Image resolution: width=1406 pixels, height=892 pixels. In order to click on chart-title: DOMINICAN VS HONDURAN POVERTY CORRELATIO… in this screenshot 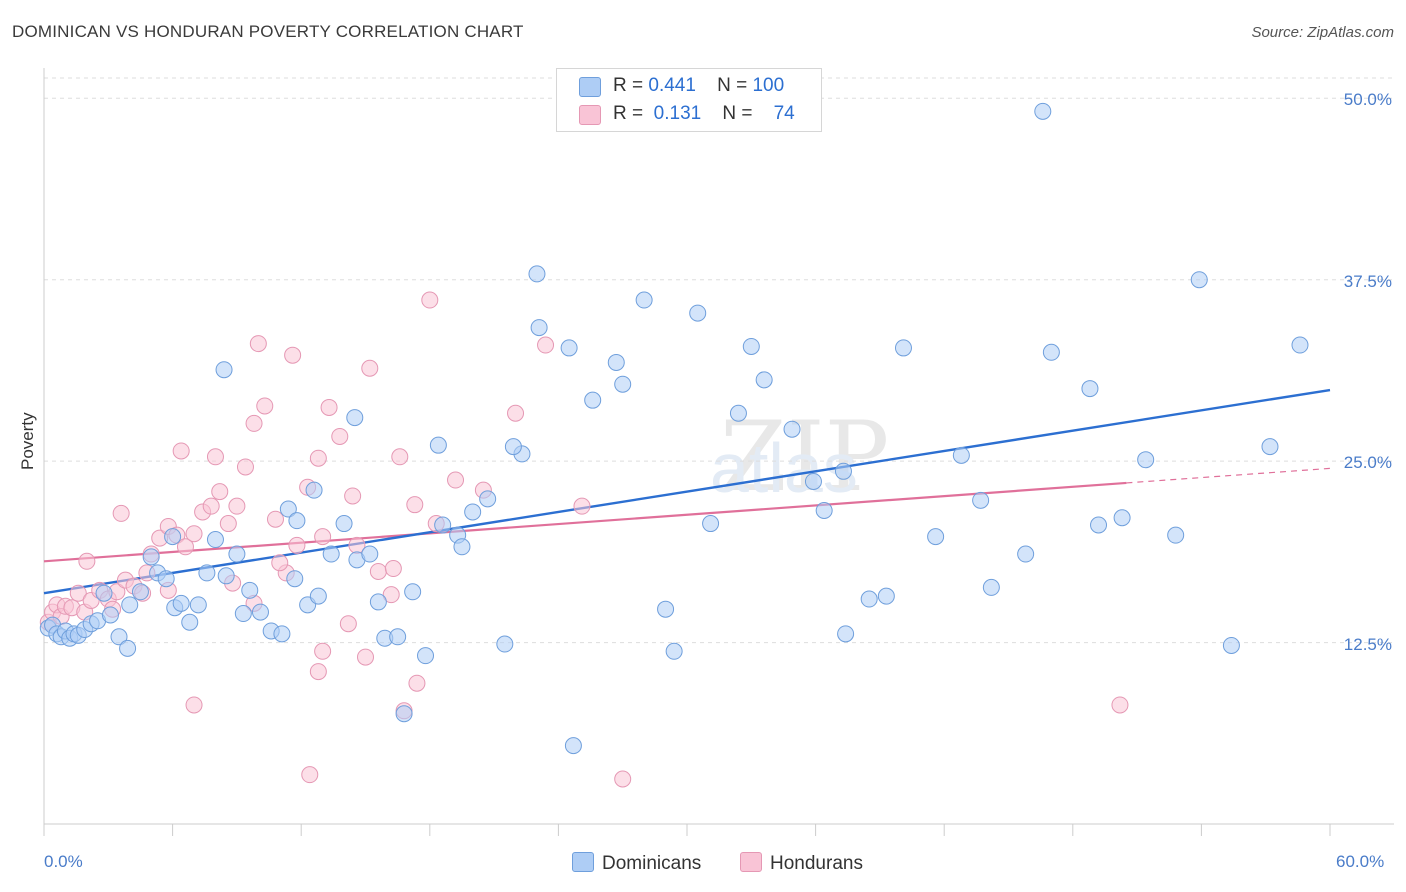, I will do `click(268, 31)`.